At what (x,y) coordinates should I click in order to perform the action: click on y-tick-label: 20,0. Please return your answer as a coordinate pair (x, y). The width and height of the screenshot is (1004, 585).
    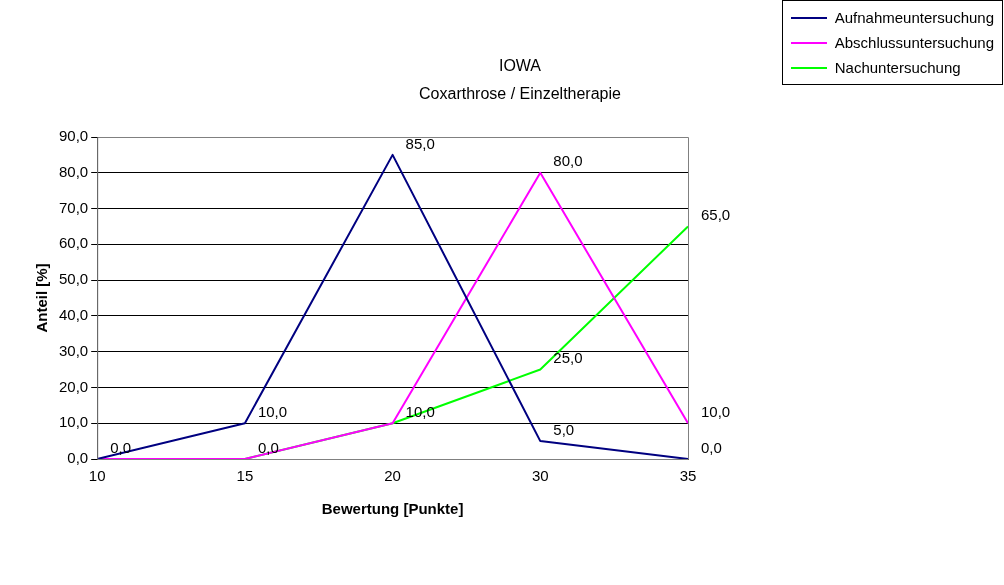
    Looking at the image, I should click on (73, 386).